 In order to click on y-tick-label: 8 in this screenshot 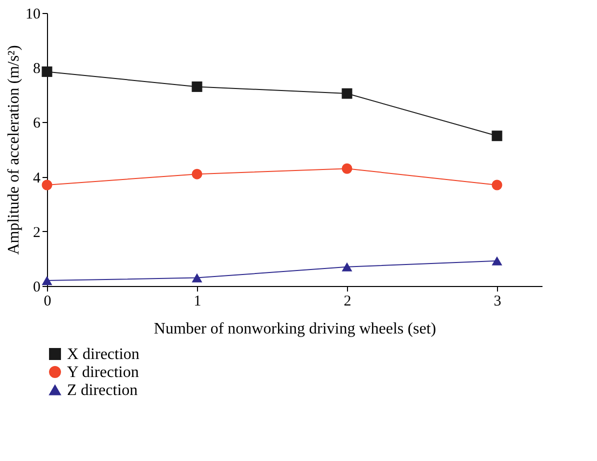, I will do `click(36, 69)`.